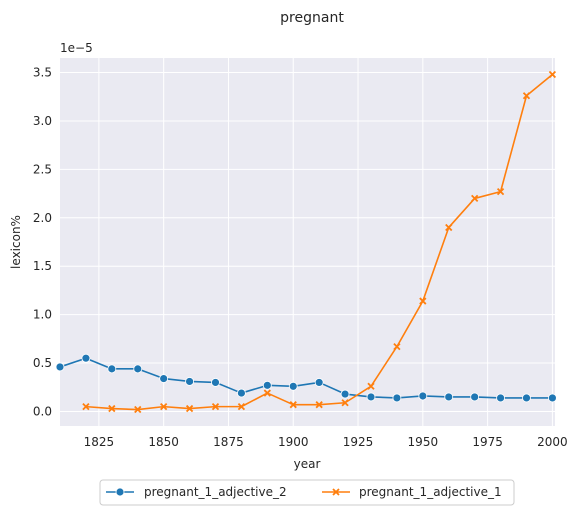  Describe the element at coordinates (423, 442) in the screenshot. I see `x-tick-label: 1950` at that location.